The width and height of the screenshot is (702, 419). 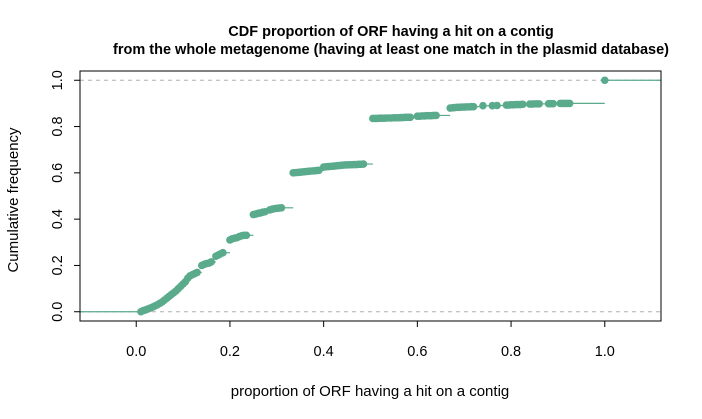 I want to click on y-tick-label: 0.8, so click(x=58, y=126).